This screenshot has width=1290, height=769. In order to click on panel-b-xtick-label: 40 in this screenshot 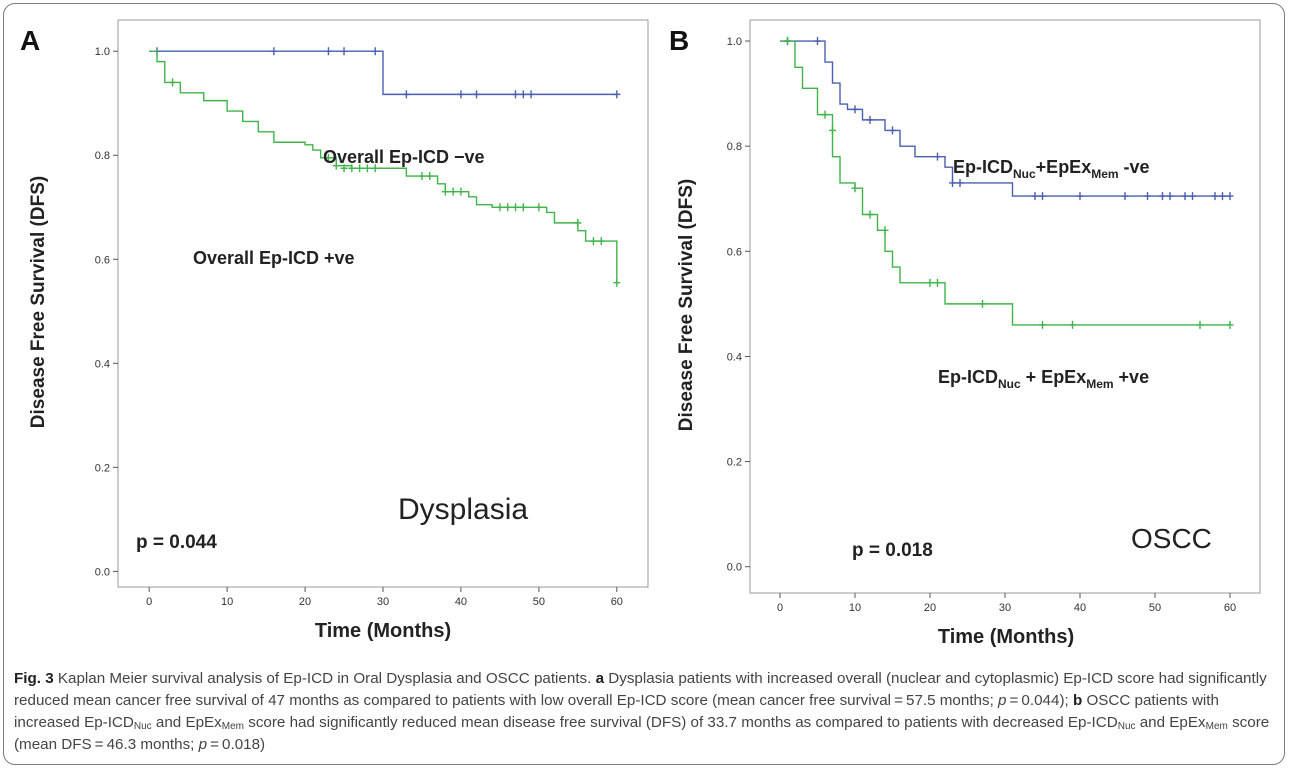, I will do `click(1080, 608)`.